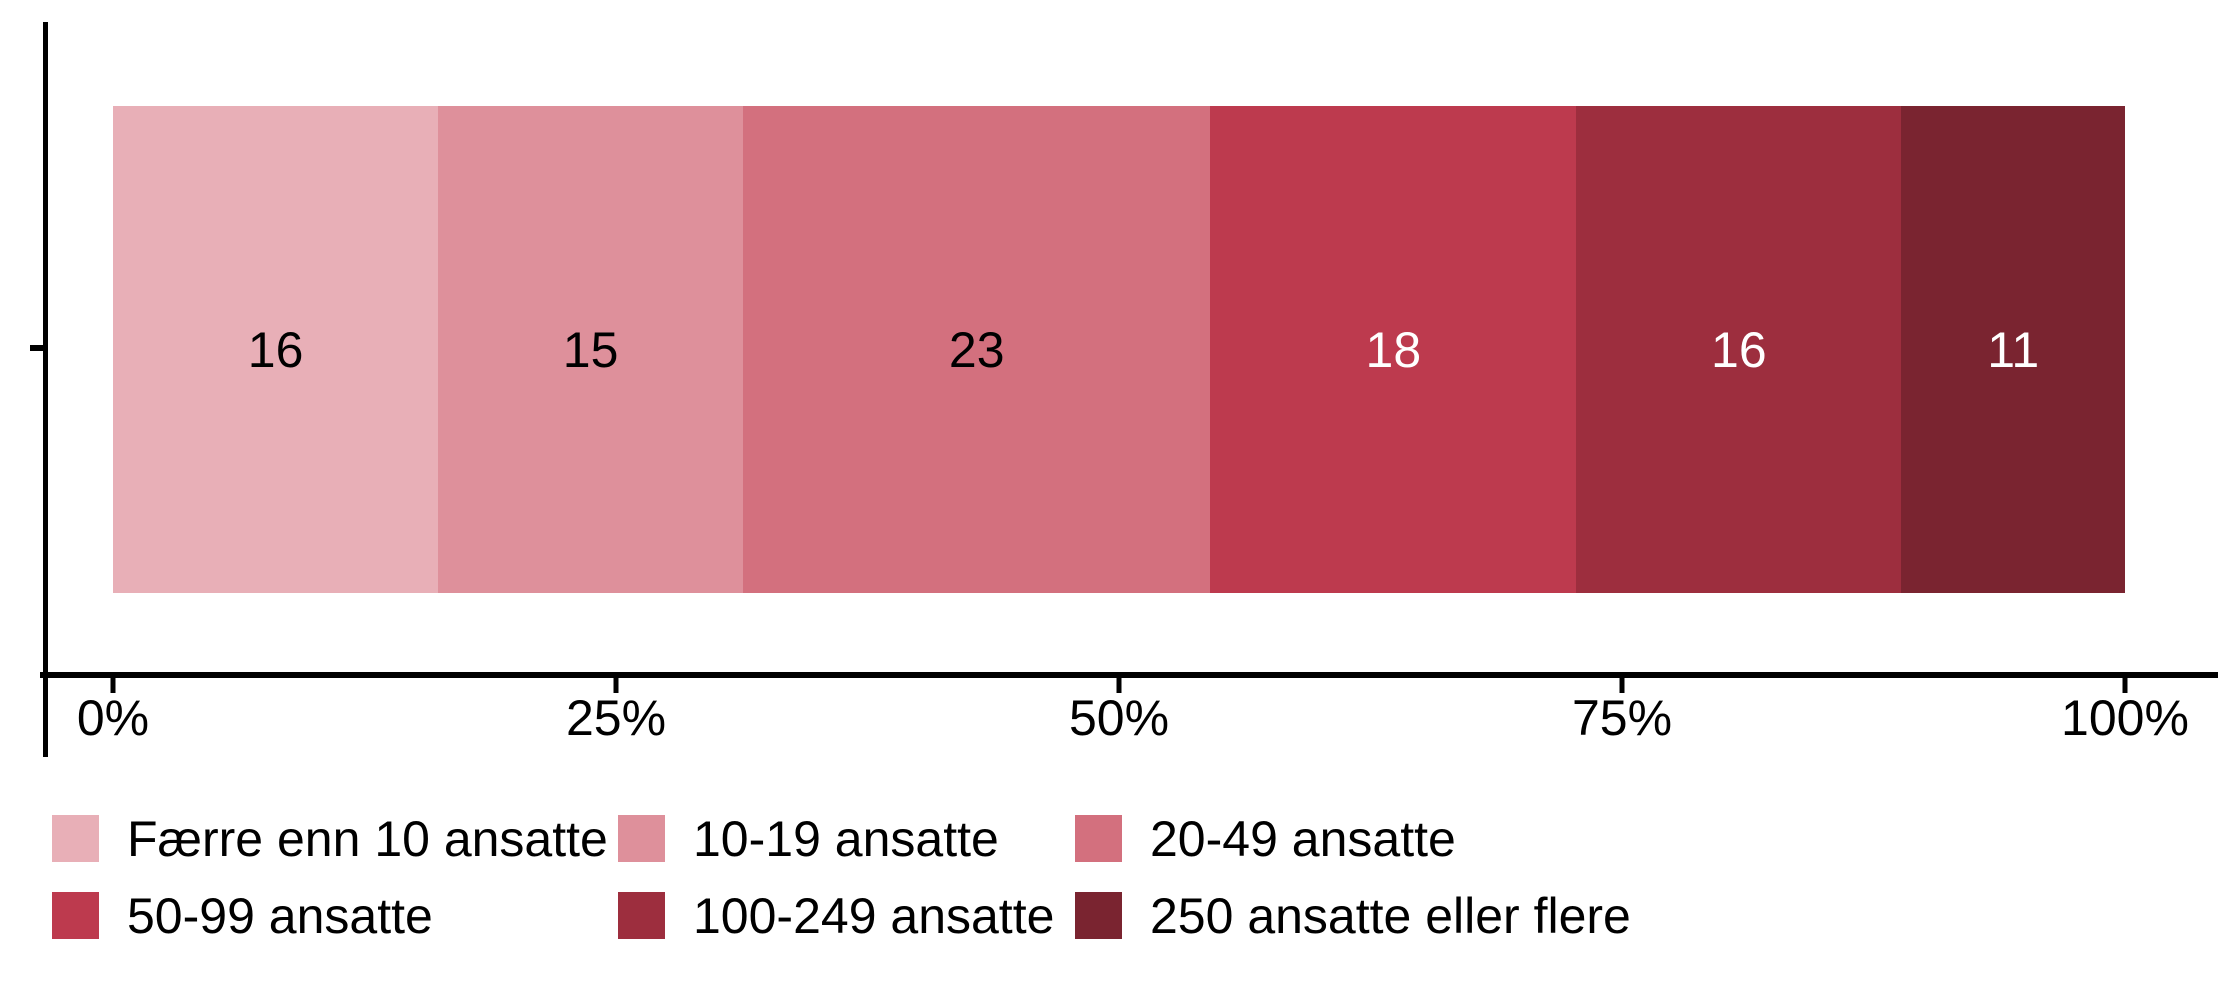  I want to click on bar-segment-3: 23, so click(977, 349).